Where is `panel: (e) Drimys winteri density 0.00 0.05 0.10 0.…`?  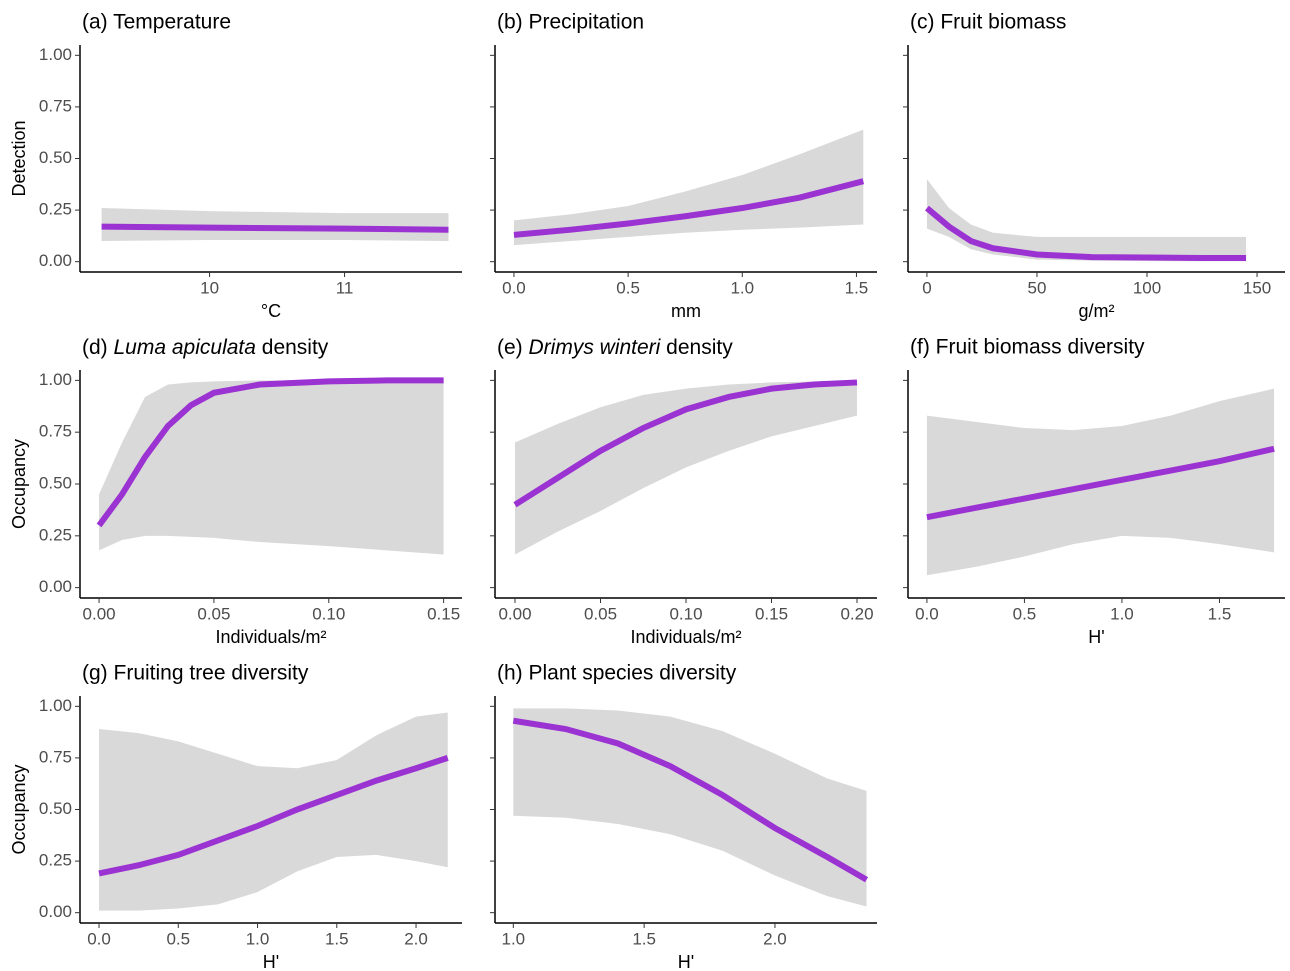
panel: (e) Drimys winteri density 0.00 0.05 0.10 0.… is located at coordinates (683, 491).